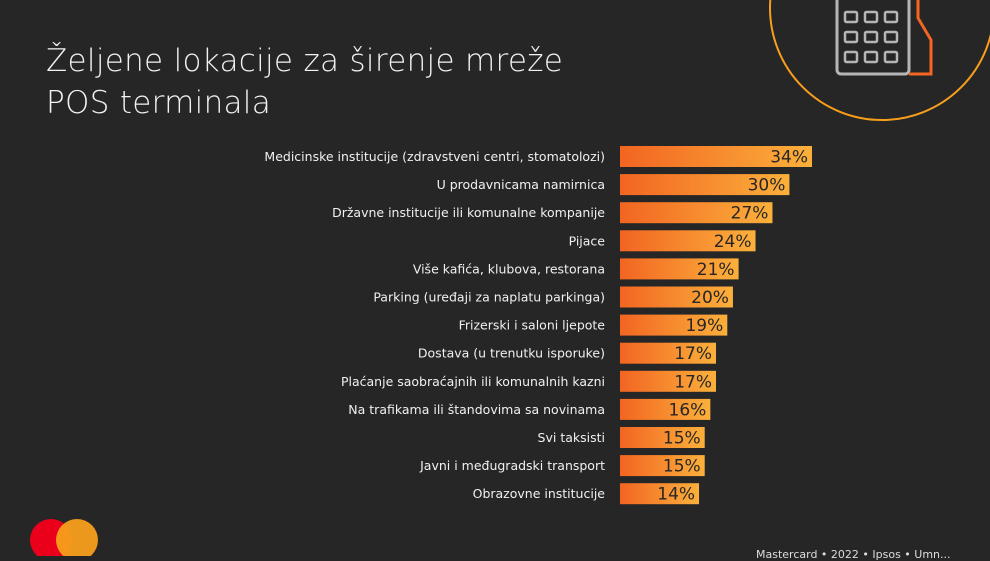  What do you see at coordinates (693, 354) in the screenshot?
I see `value-label-8: 17%` at bounding box center [693, 354].